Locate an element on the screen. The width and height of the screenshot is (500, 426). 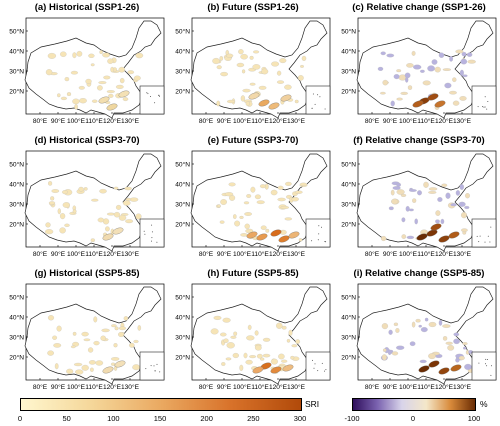
panel-title: (e) Future (SSP3-70) is located at coordinates (253, 140).